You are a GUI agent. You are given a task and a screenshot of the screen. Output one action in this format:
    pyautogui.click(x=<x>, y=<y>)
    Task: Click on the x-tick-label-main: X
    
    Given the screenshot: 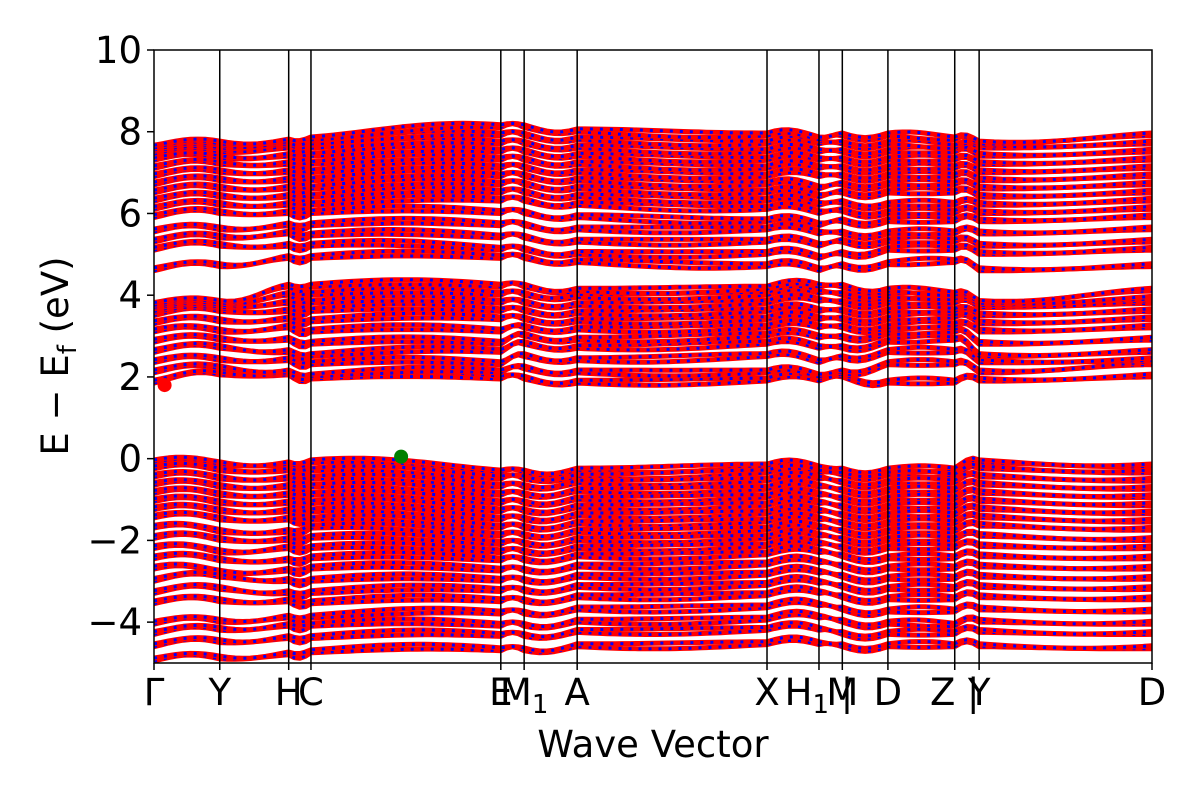 What is the action you would take?
    pyautogui.click(x=766, y=692)
    